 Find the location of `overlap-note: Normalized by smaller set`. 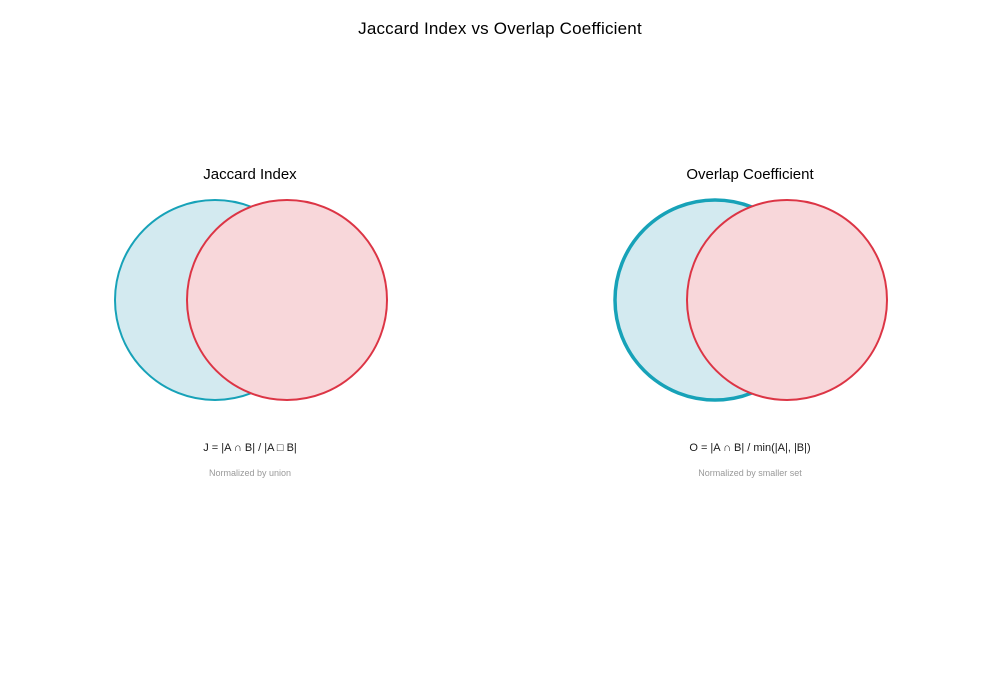

overlap-note: Normalized by smaller set is located at coordinates (750, 473).